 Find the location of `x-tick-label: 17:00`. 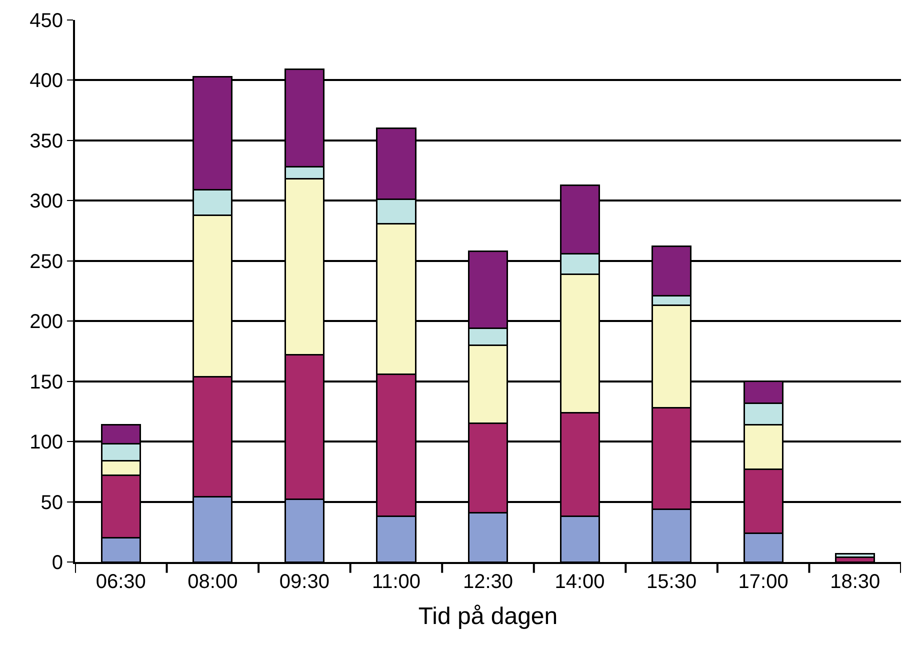

x-tick-label: 17:00 is located at coordinates (763, 582).